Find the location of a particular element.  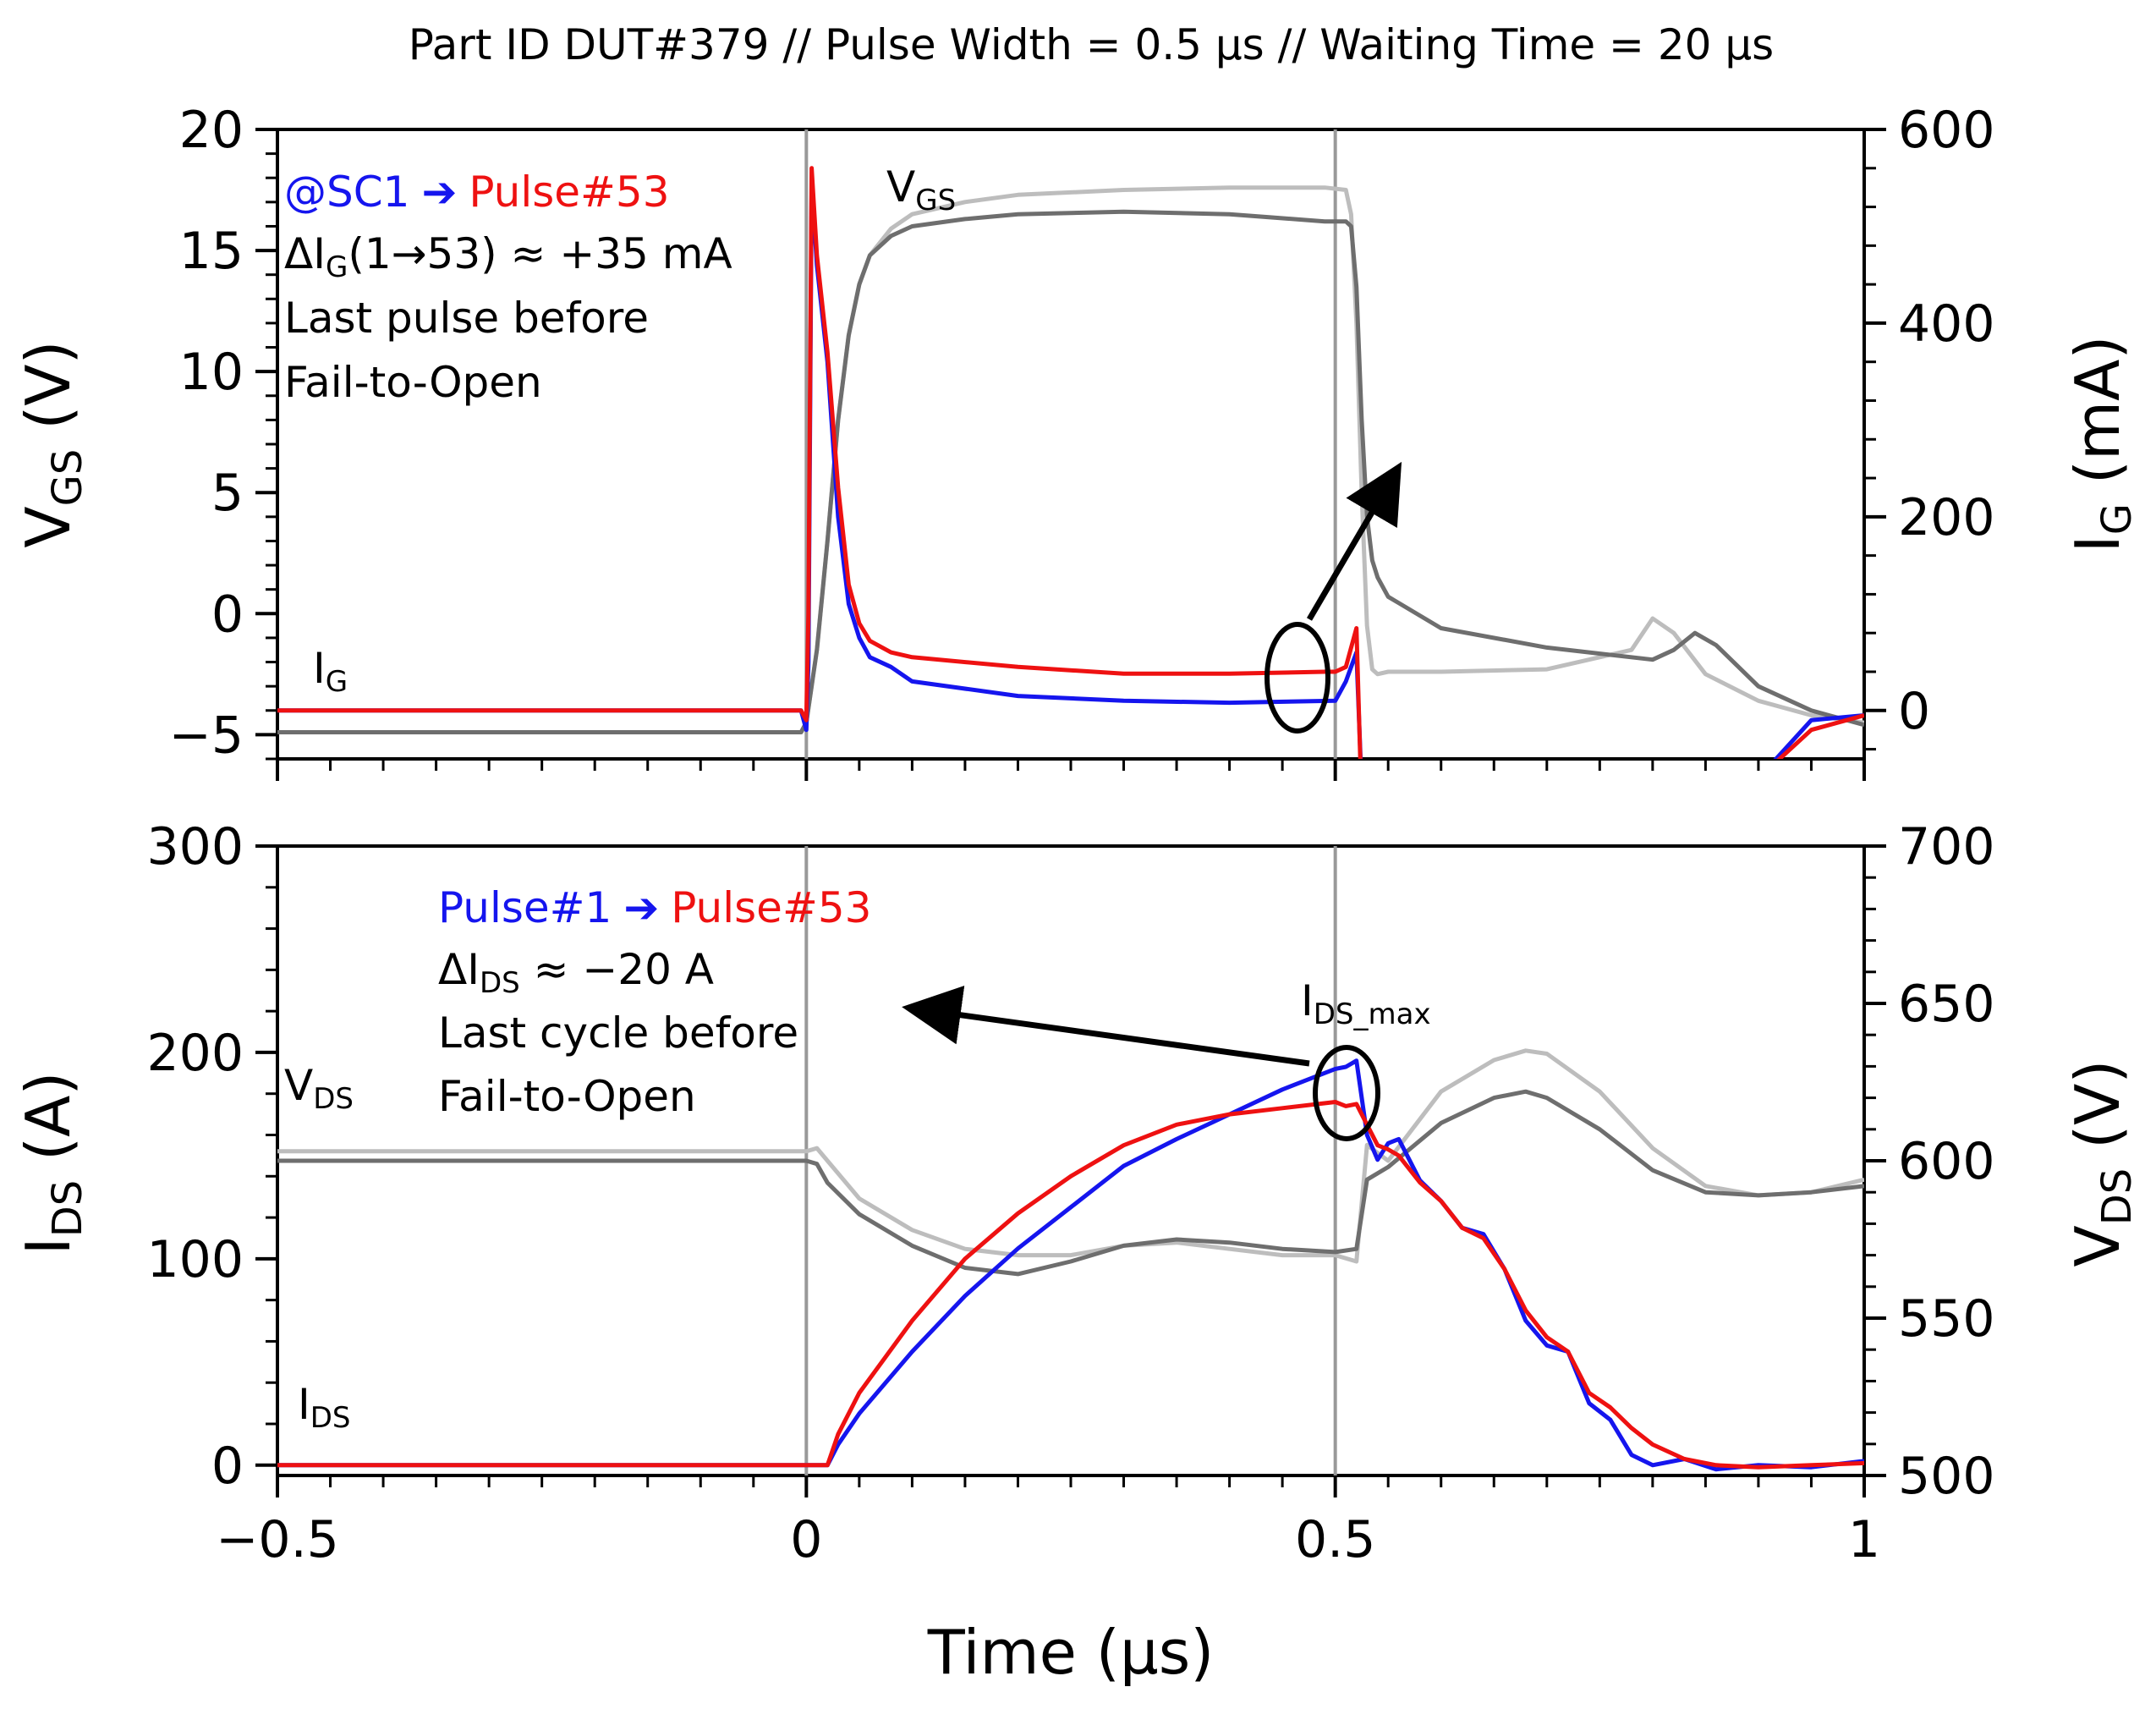

bottom-left-axis-label: IDS (A) is located at coordinates (52, 1164).